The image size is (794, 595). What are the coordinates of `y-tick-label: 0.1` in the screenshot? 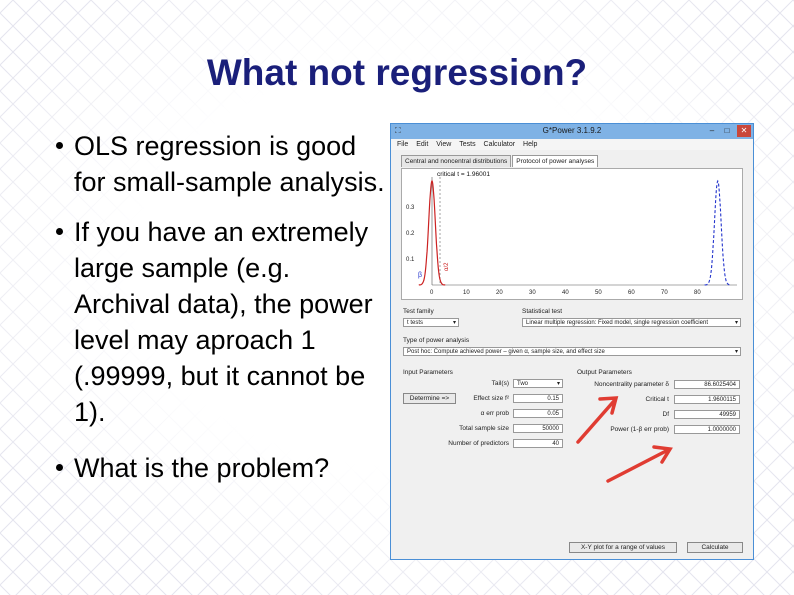 It's located at (410, 260).